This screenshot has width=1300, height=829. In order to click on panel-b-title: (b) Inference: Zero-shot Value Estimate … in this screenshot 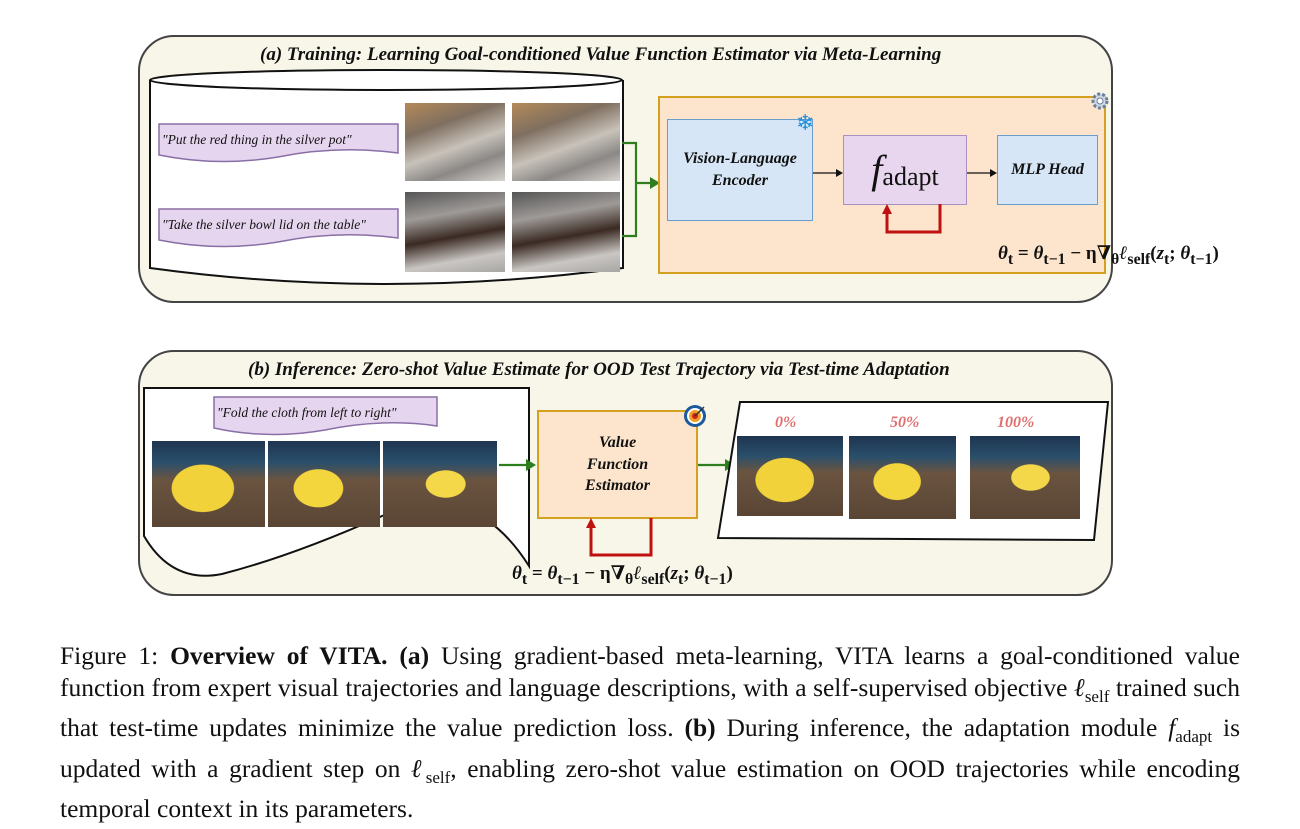, I will do `click(599, 369)`.